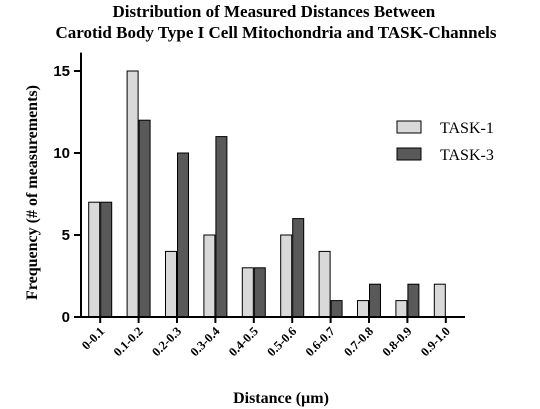  Describe the element at coordinates (286, 276) in the screenshot. I see `bar-task-1-0.5-0.6` at that location.